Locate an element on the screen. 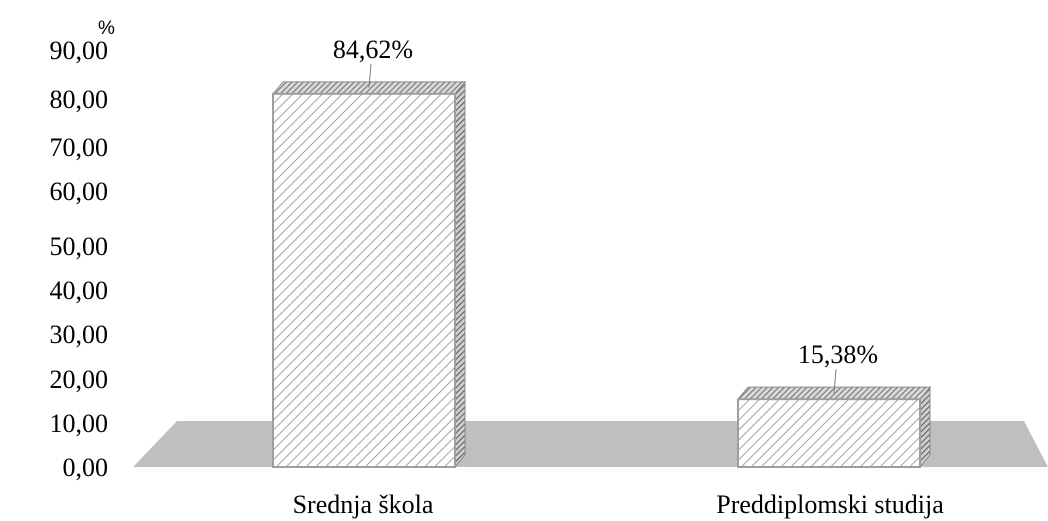 The width and height of the screenshot is (1048, 521). bar-1-side is located at coordinates (925, 427).